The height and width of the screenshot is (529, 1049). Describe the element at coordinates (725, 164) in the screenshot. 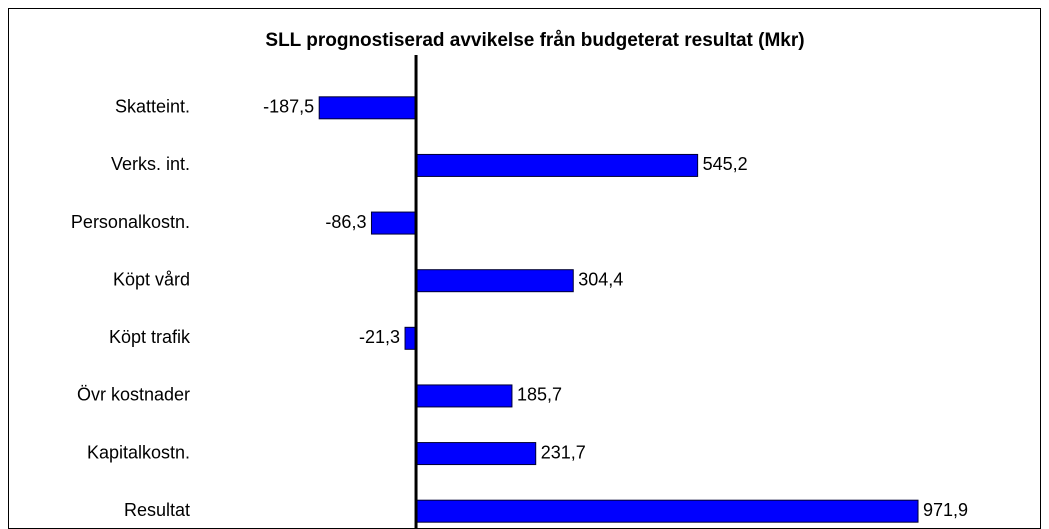

I see `data-label: 545,2` at that location.